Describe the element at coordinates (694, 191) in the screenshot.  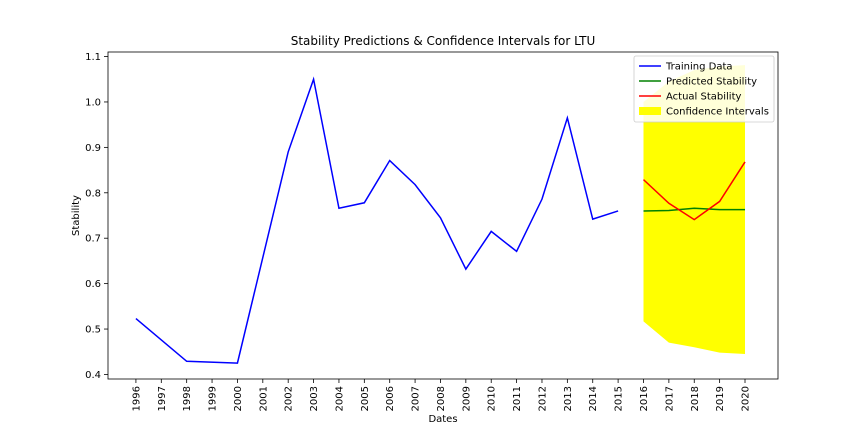
I see `actual-stability-line` at that location.